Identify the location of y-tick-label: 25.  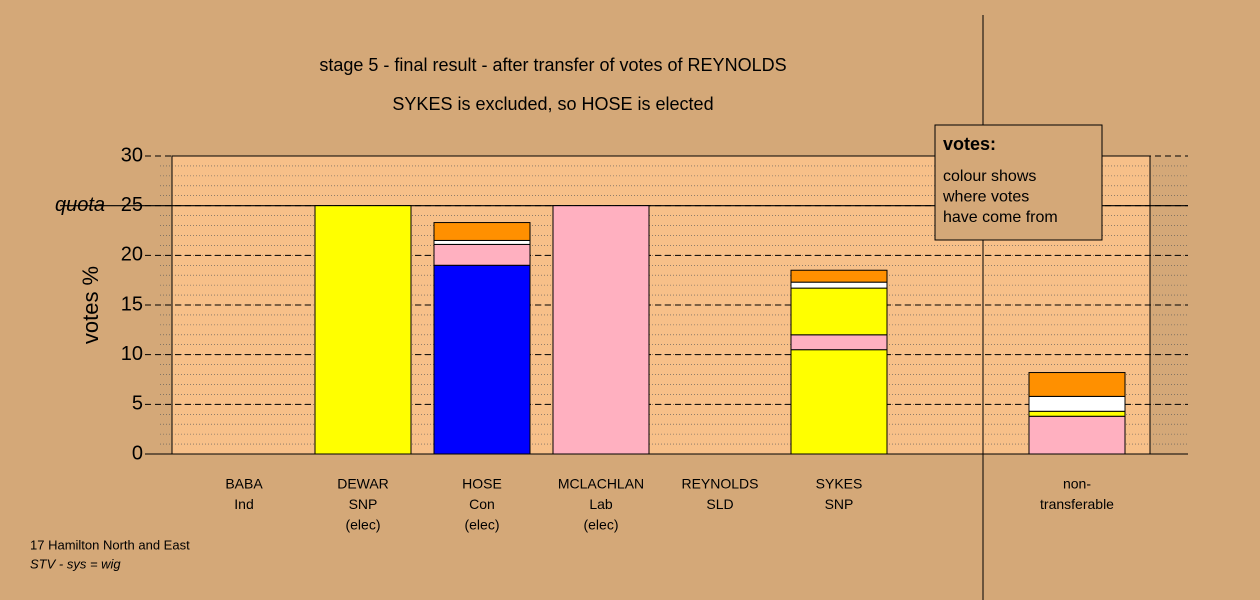
(132, 205).